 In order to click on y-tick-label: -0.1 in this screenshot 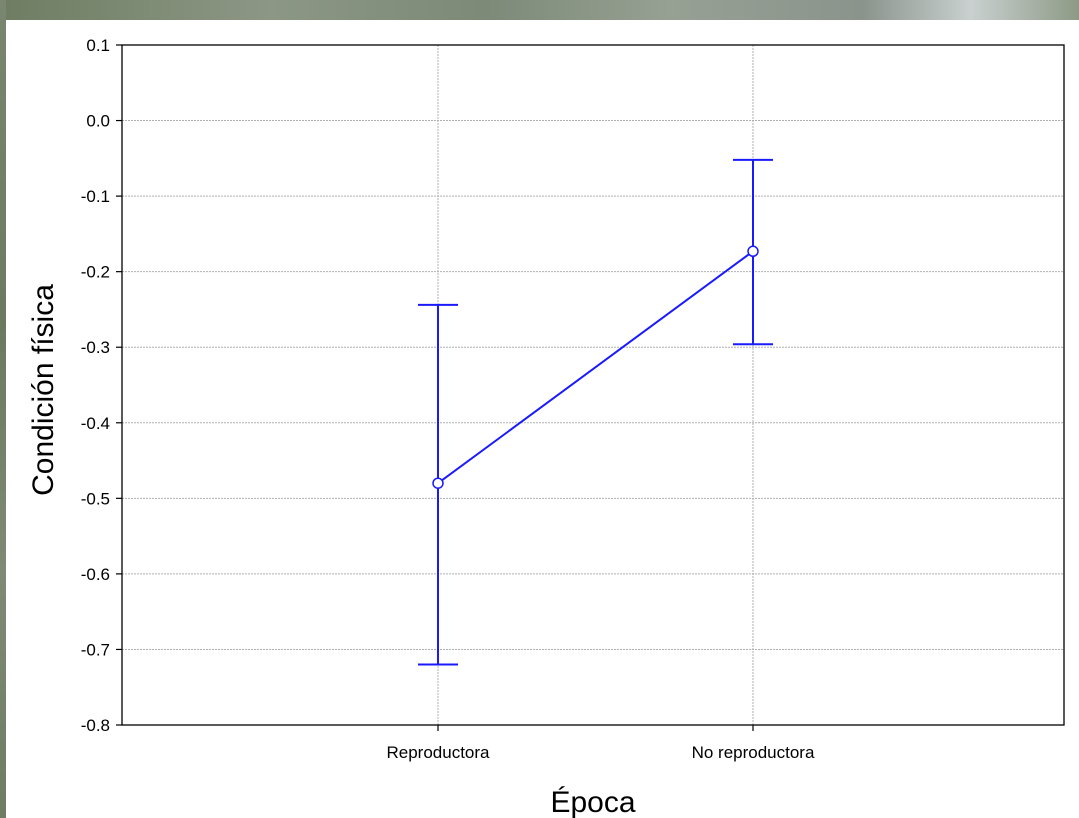, I will do `click(95, 196)`.